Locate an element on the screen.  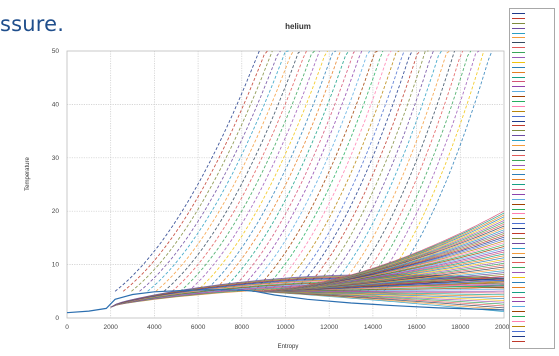
x-tick-label: 12000 is located at coordinates (329, 327).